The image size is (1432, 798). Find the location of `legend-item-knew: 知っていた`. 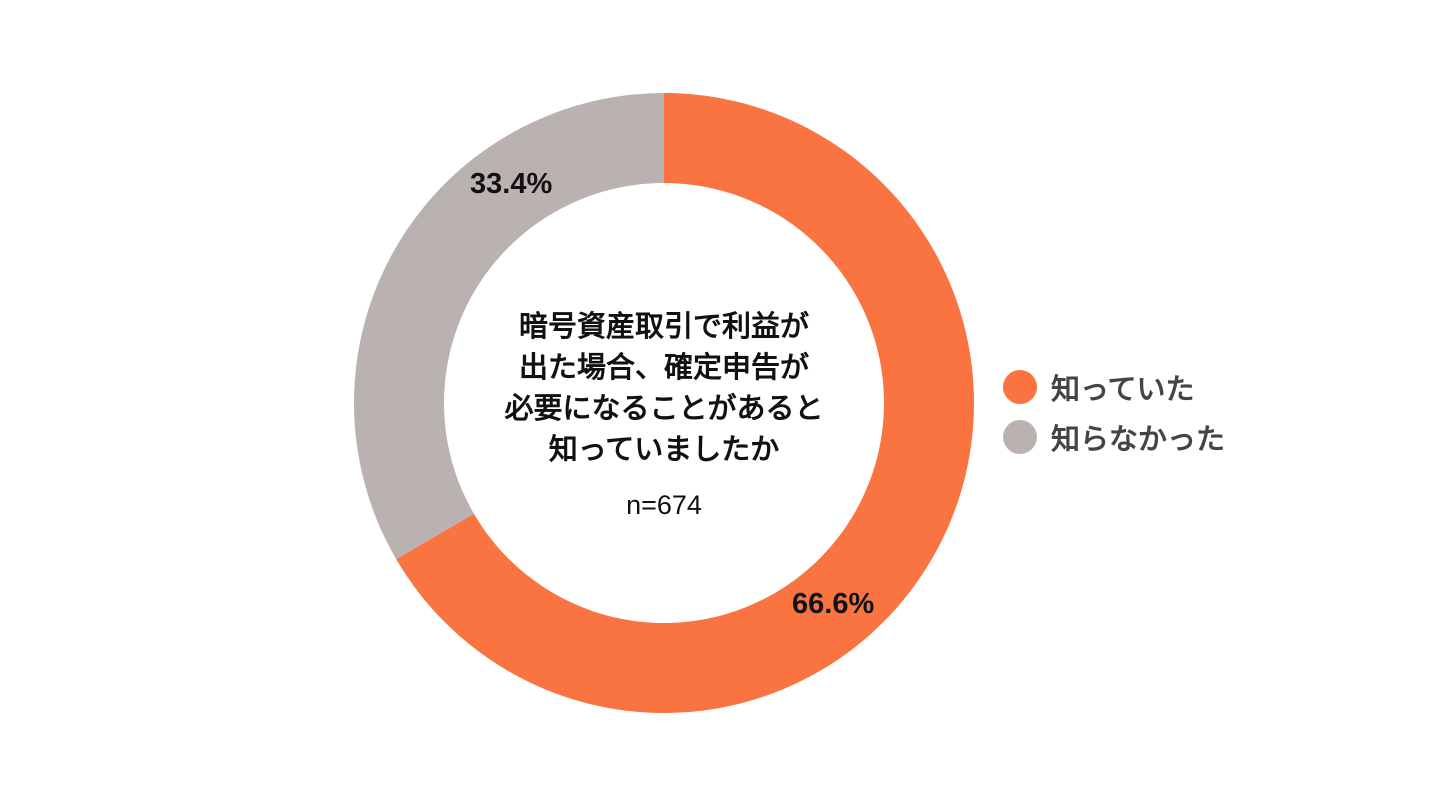

legend-item-knew: 知っていた is located at coordinates (1114, 387).